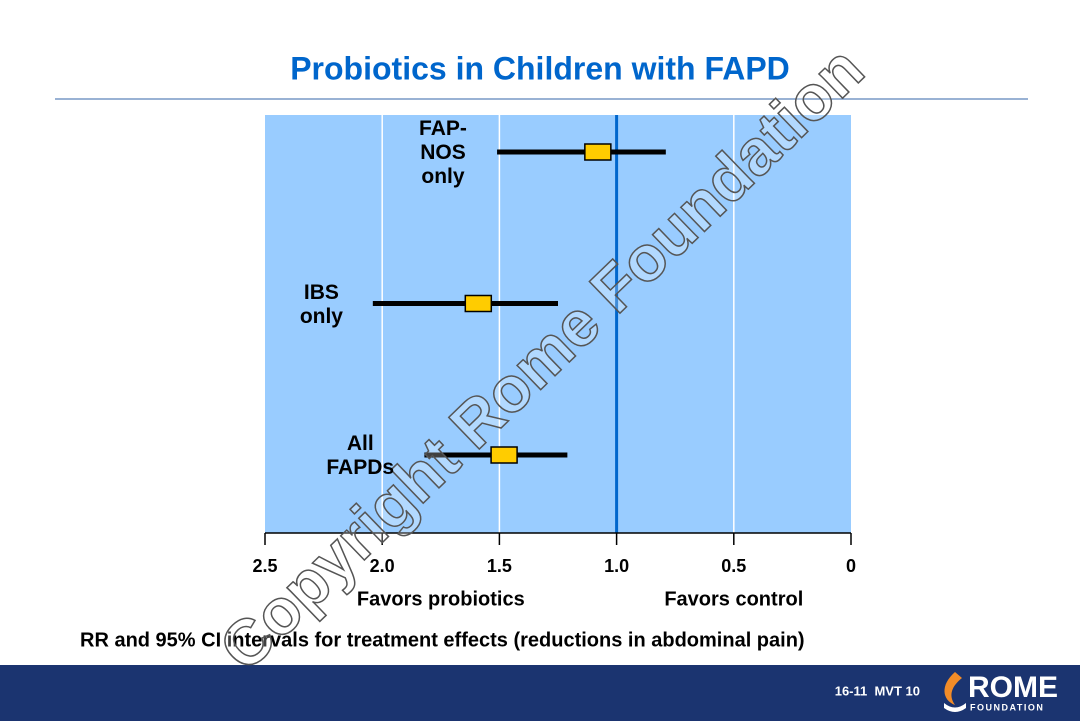 The height and width of the screenshot is (721, 1080). What do you see at coordinates (616, 566) in the screenshot?
I see `x-tick-label: 1.0` at bounding box center [616, 566].